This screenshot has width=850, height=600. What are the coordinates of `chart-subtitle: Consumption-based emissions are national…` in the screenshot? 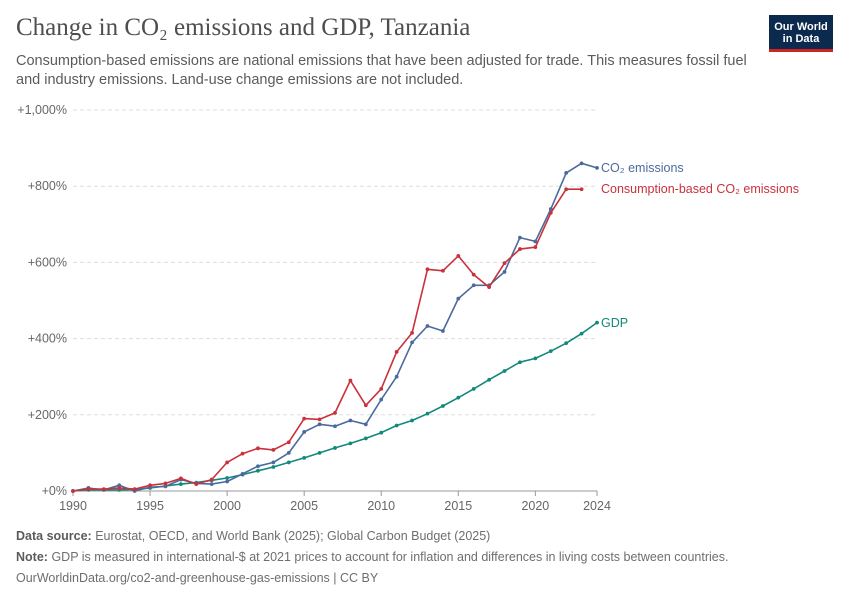 It's located at (381, 70).